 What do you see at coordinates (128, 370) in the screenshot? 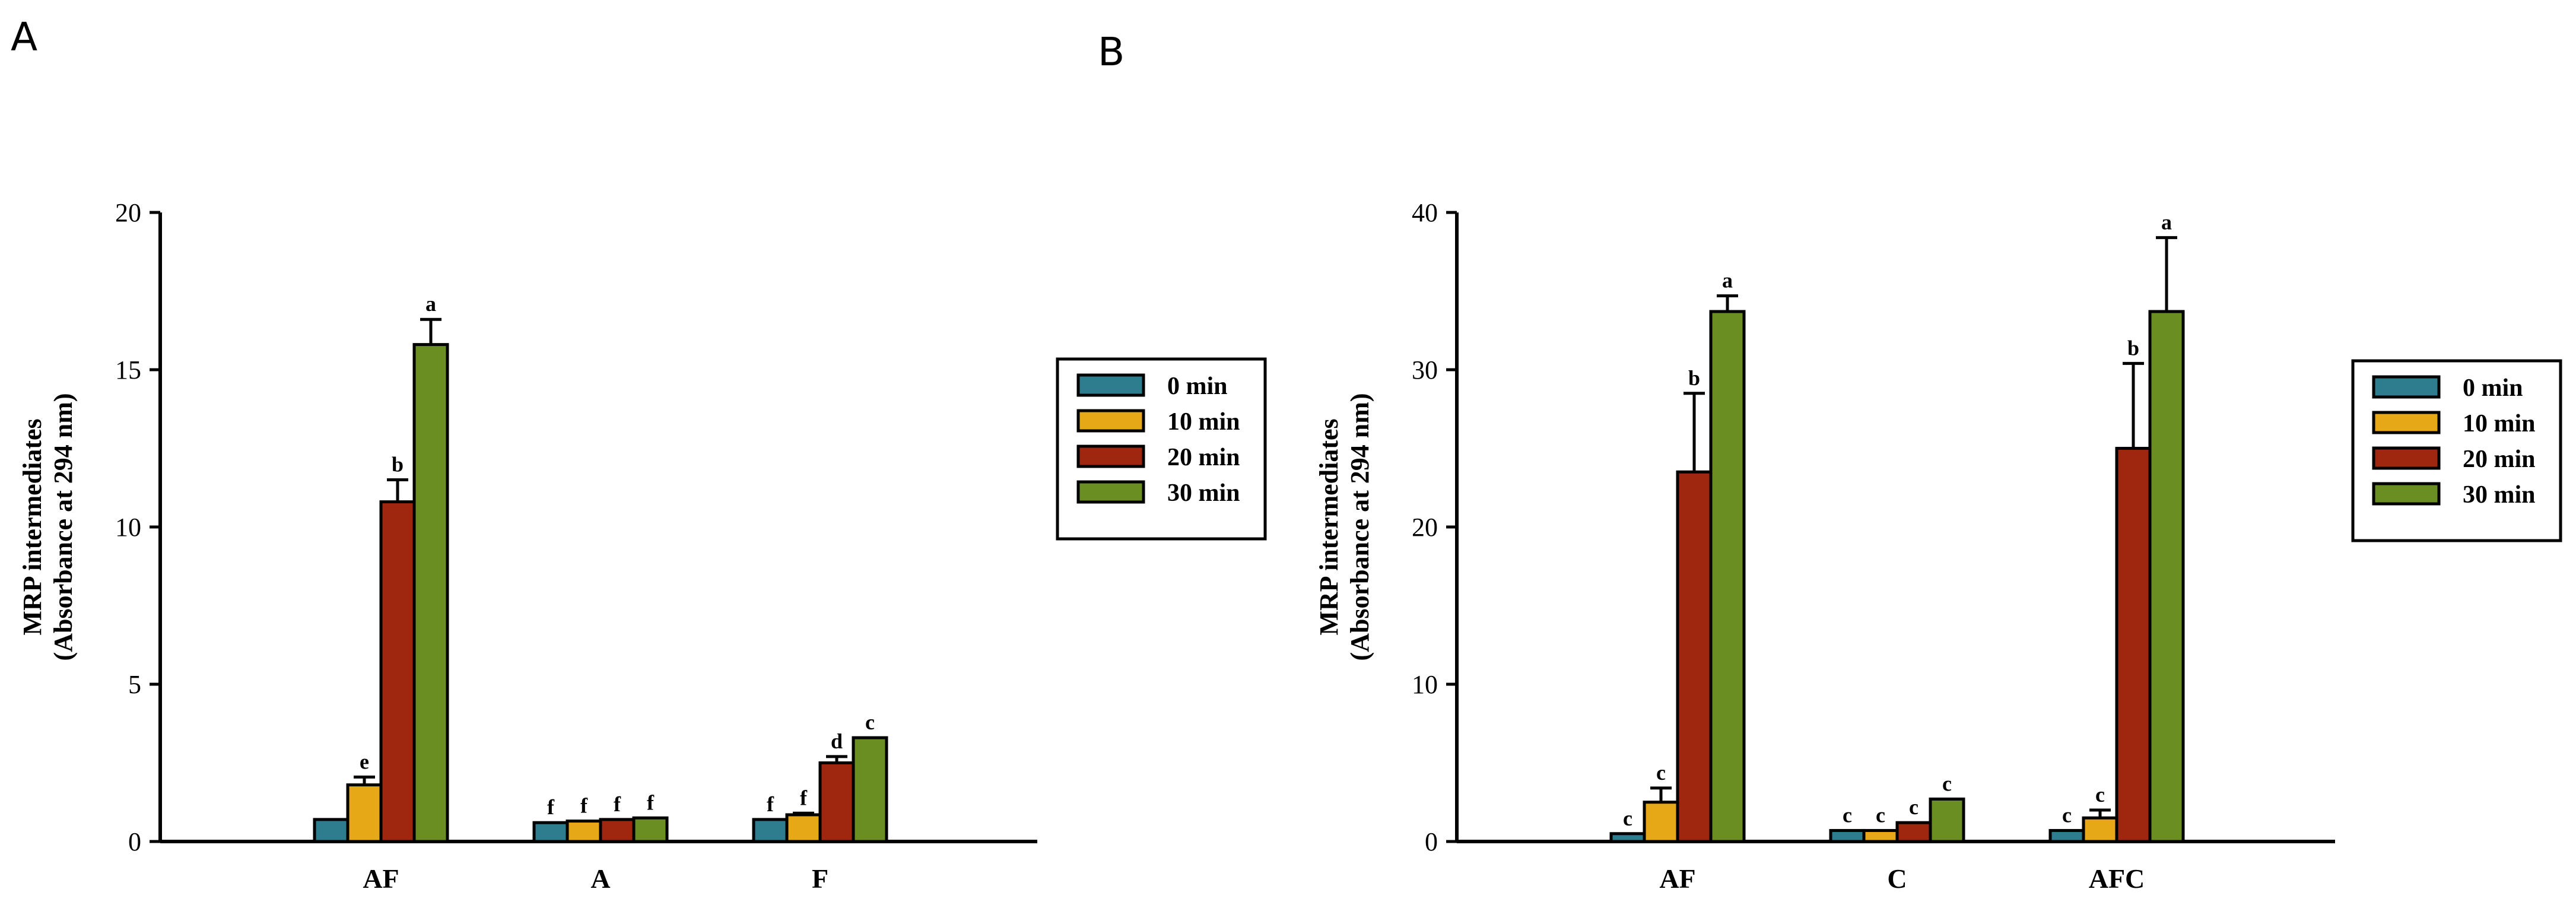
I see `y-tick-label: 15` at bounding box center [128, 370].